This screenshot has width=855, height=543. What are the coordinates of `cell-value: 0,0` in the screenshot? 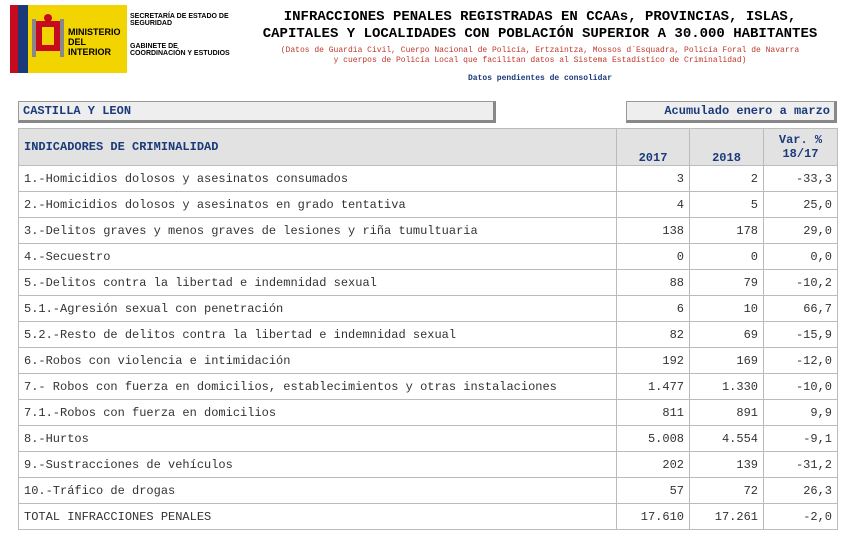 It's located at (800, 256).